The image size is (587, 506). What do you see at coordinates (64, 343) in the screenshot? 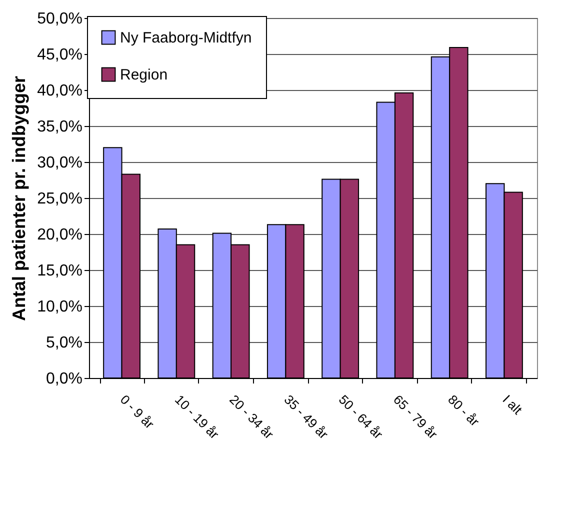
I see `y-tick-label: 5,0%` at bounding box center [64, 343].